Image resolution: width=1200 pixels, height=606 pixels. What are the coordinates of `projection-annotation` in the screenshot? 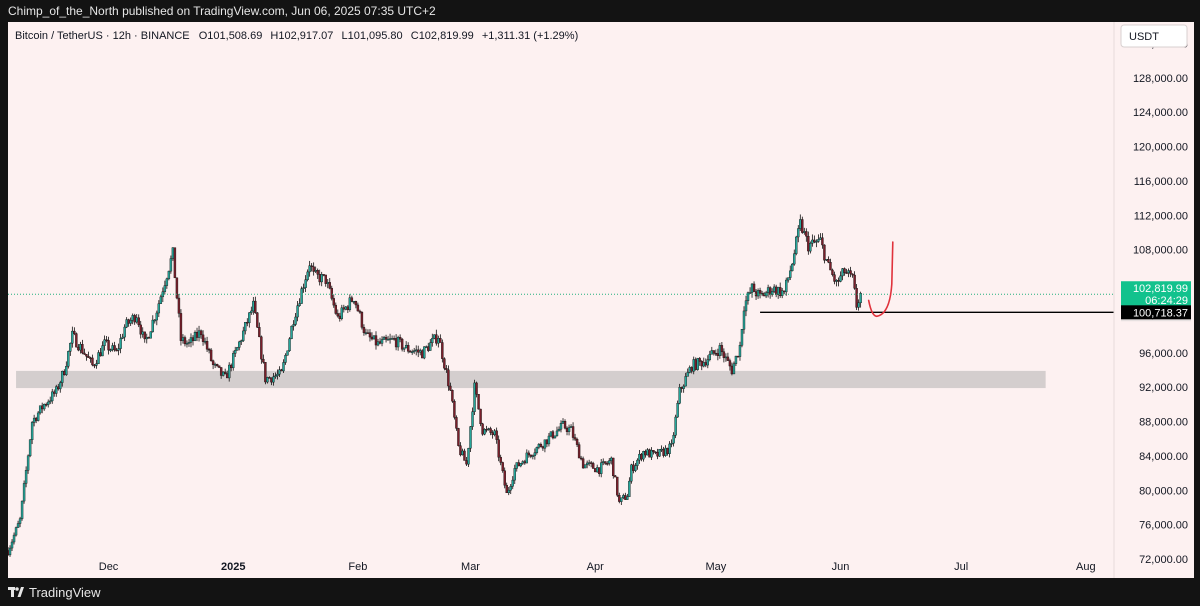 It's located at (880, 279).